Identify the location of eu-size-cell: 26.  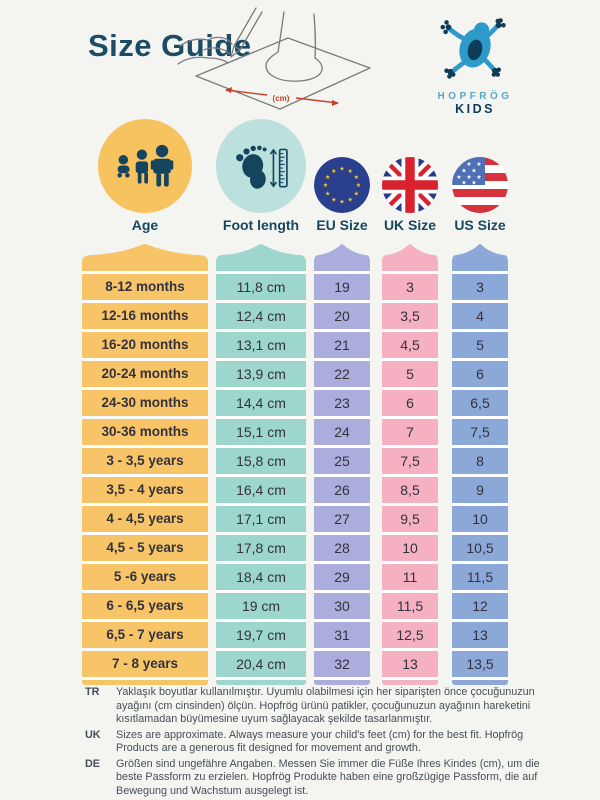
(342, 490).